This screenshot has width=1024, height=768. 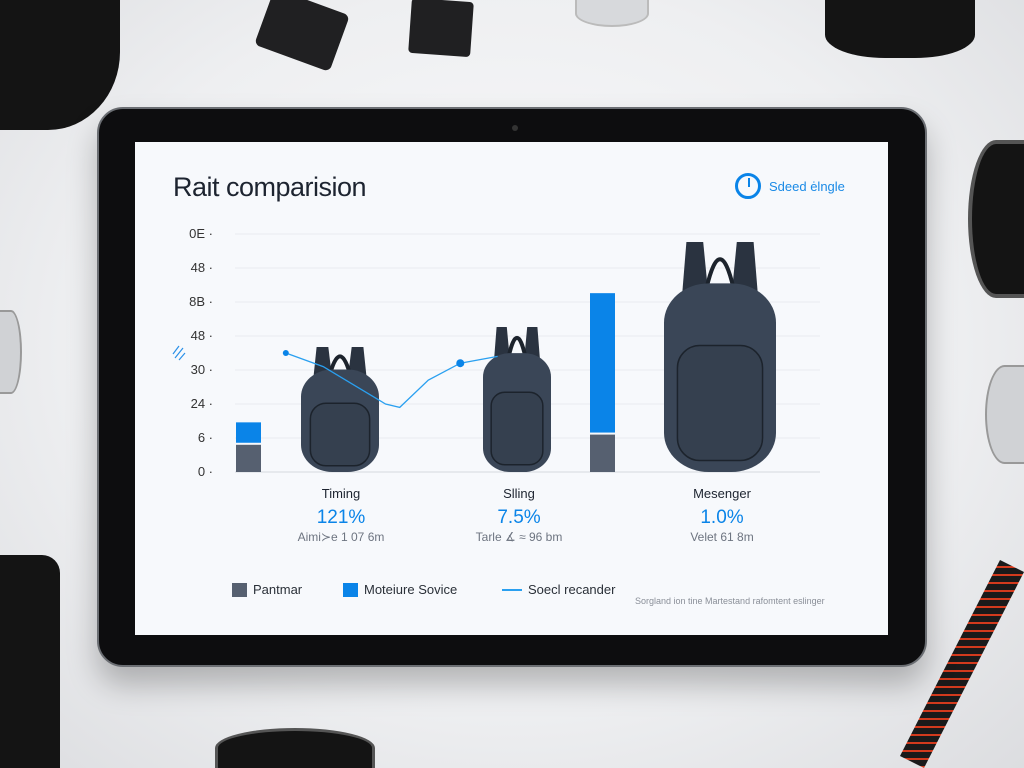 What do you see at coordinates (996, 219) in the screenshot?
I see `lens-right` at bounding box center [996, 219].